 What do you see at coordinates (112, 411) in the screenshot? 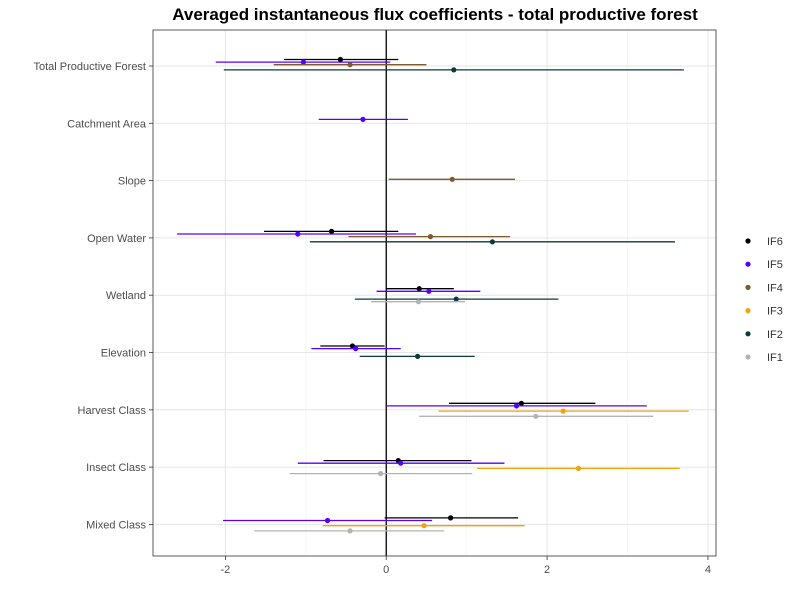
I see `y-tick-label: Harvest Class` at bounding box center [112, 411].